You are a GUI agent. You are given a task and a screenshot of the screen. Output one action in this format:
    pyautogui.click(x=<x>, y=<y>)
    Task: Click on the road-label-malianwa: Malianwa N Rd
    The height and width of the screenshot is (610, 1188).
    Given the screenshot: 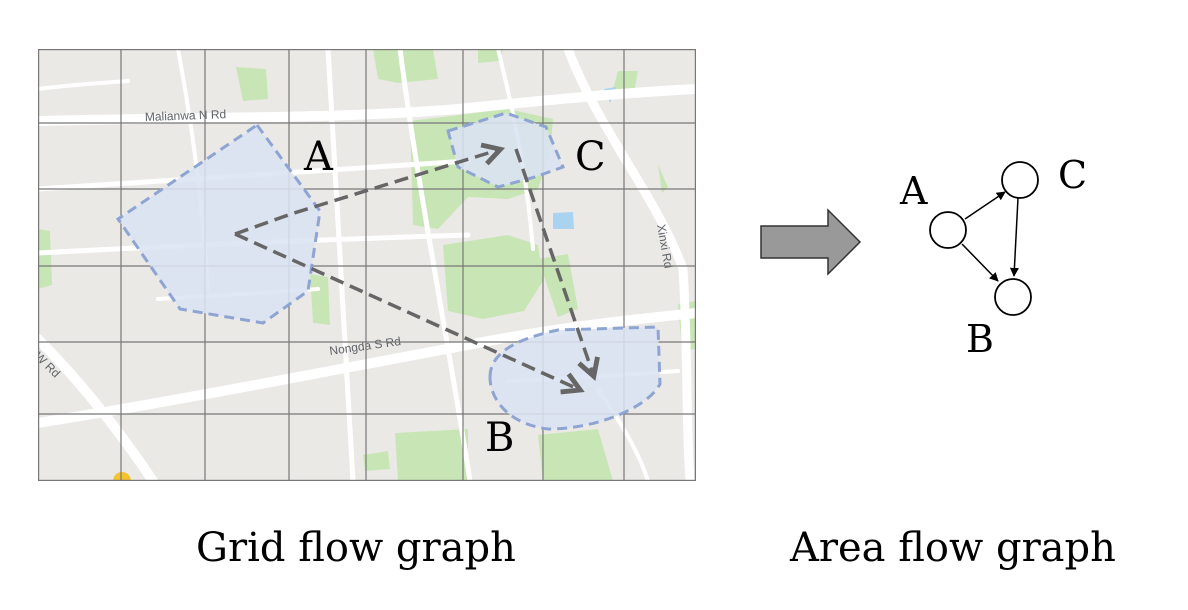 What is the action you would take?
    pyautogui.click(x=186, y=115)
    